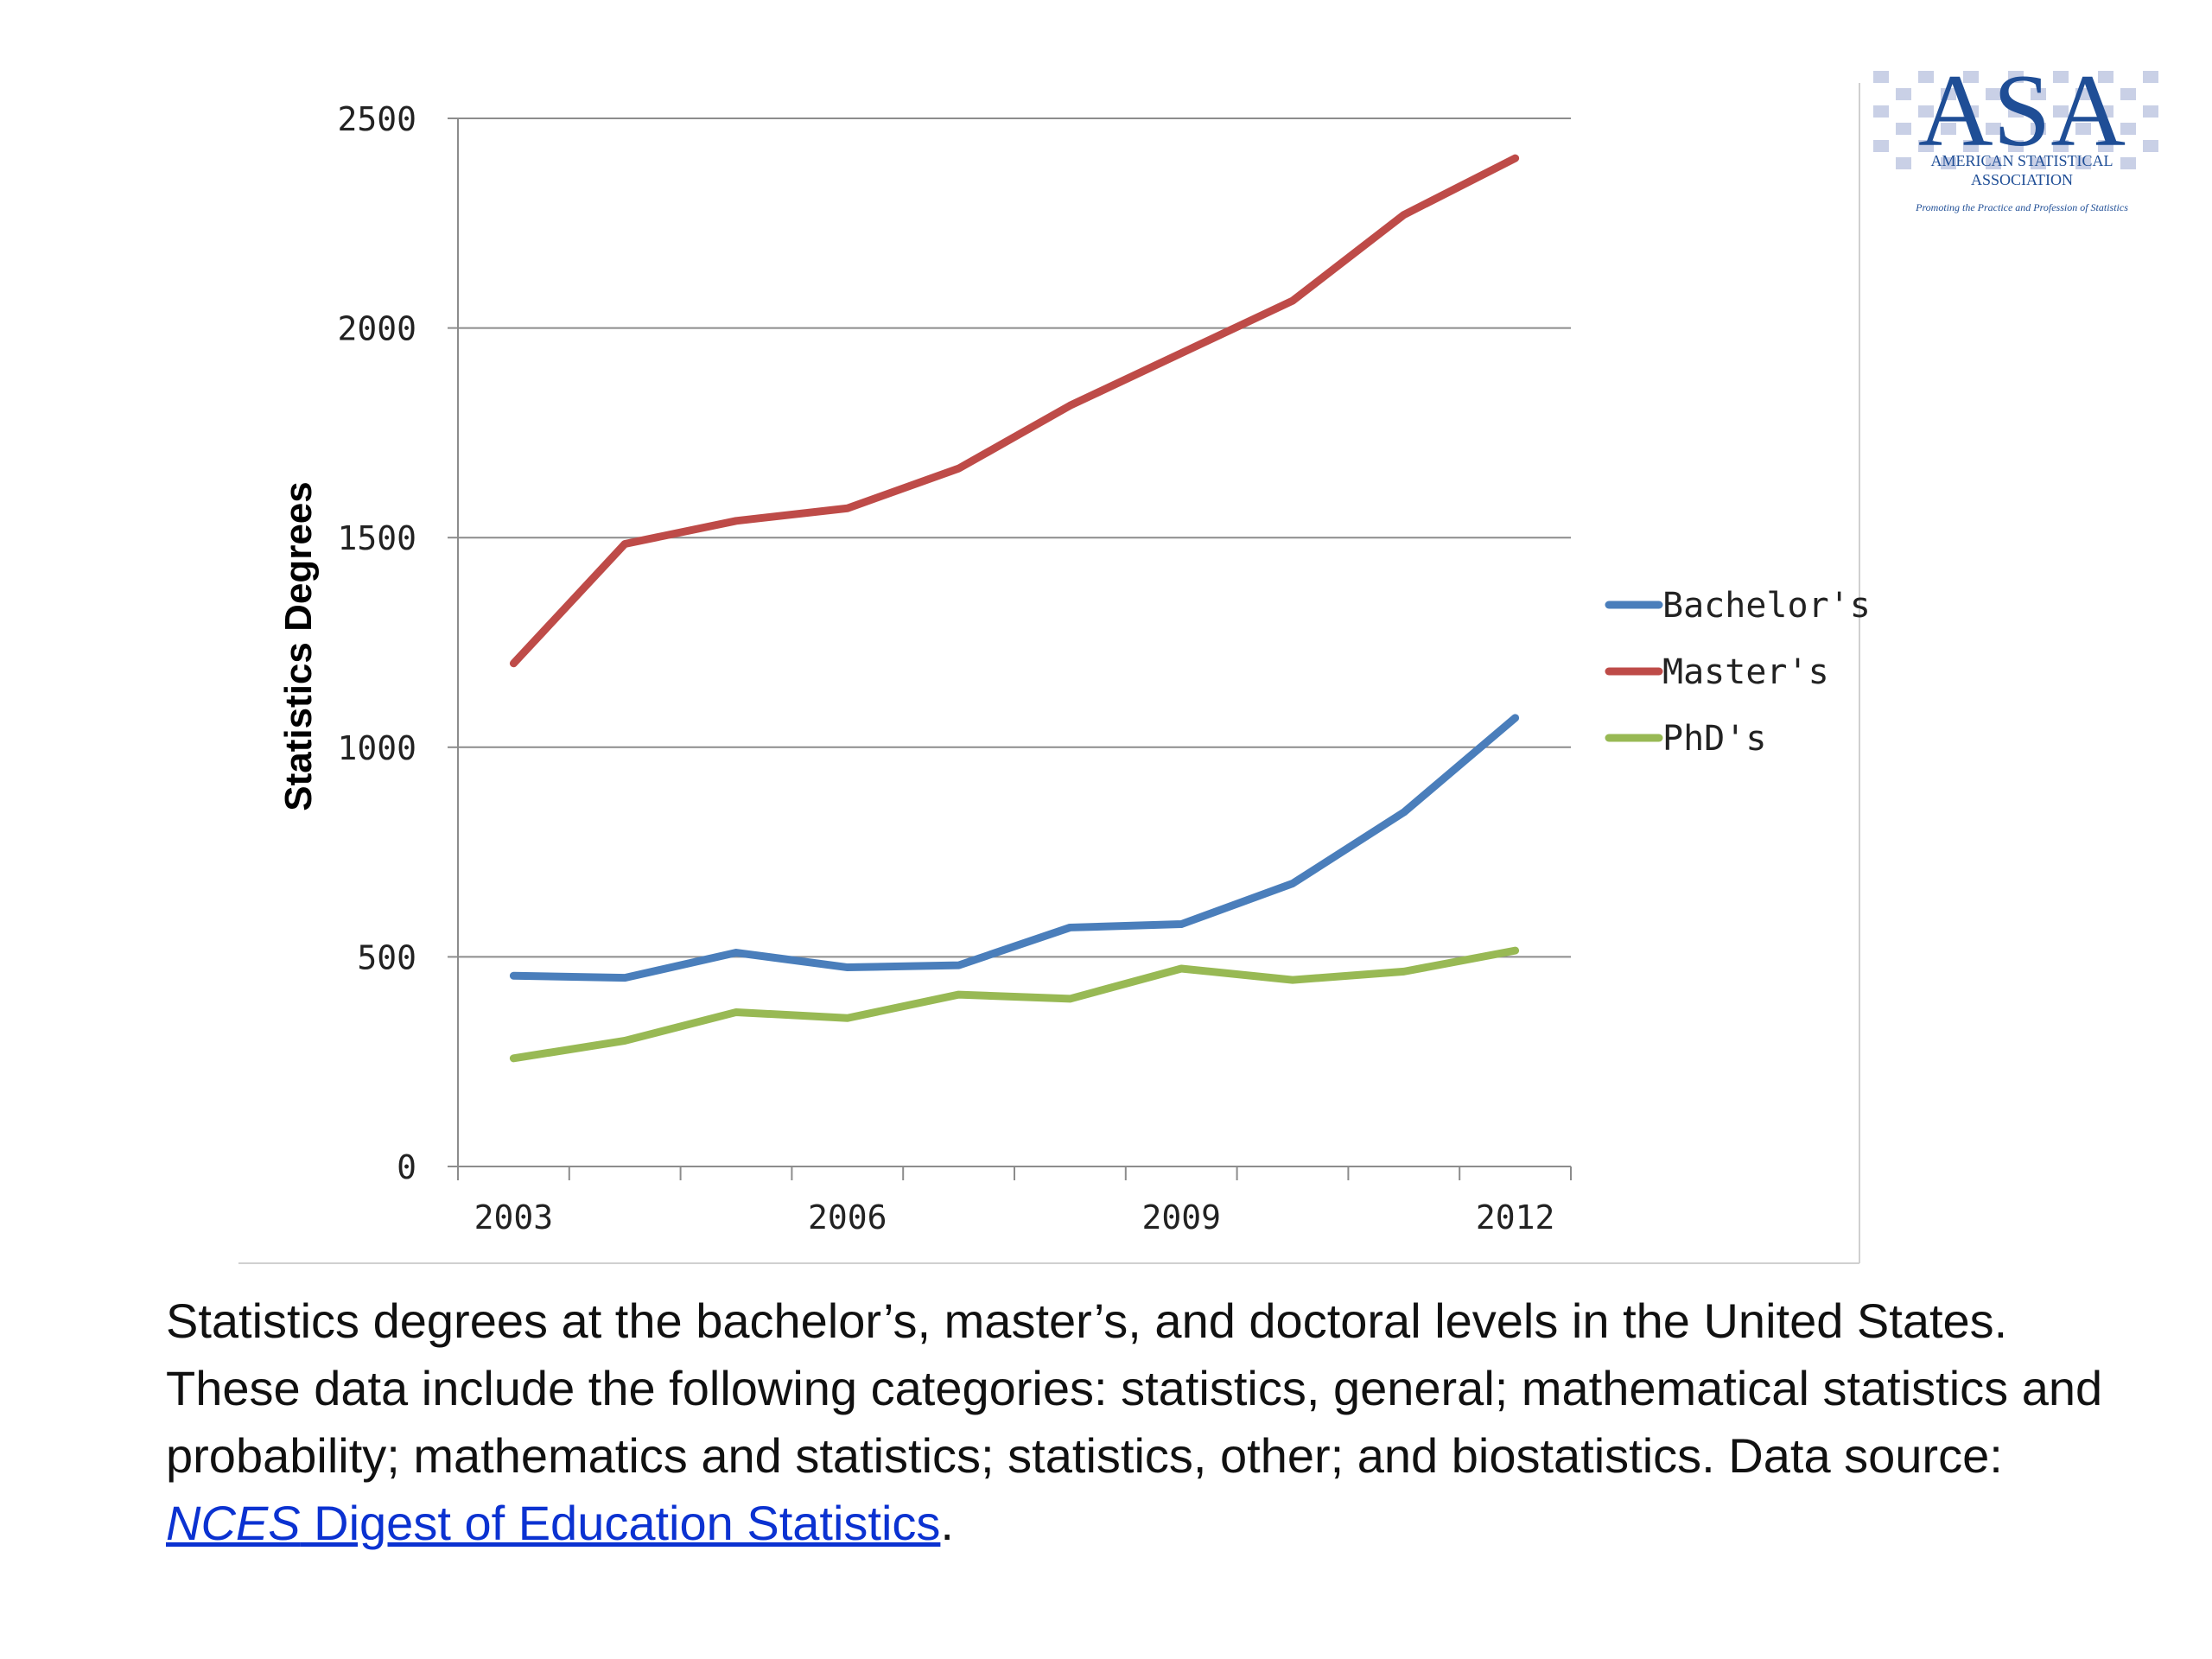 Image resolution: width=2212 pixels, height=1659 pixels. Describe the element at coordinates (1714, 739) in the screenshot. I see `legend-label: PhD's` at that location.